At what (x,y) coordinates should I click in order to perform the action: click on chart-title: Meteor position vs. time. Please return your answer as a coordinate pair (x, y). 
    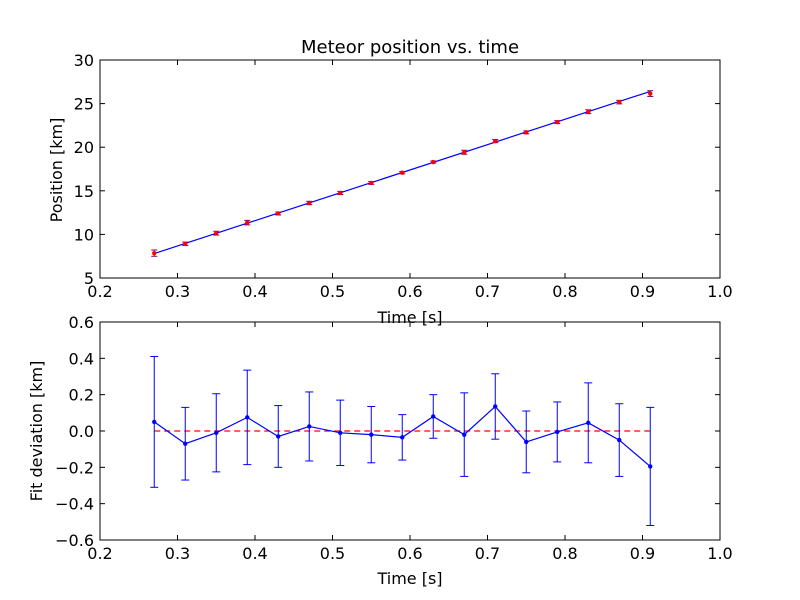
    Looking at the image, I should click on (410, 47).